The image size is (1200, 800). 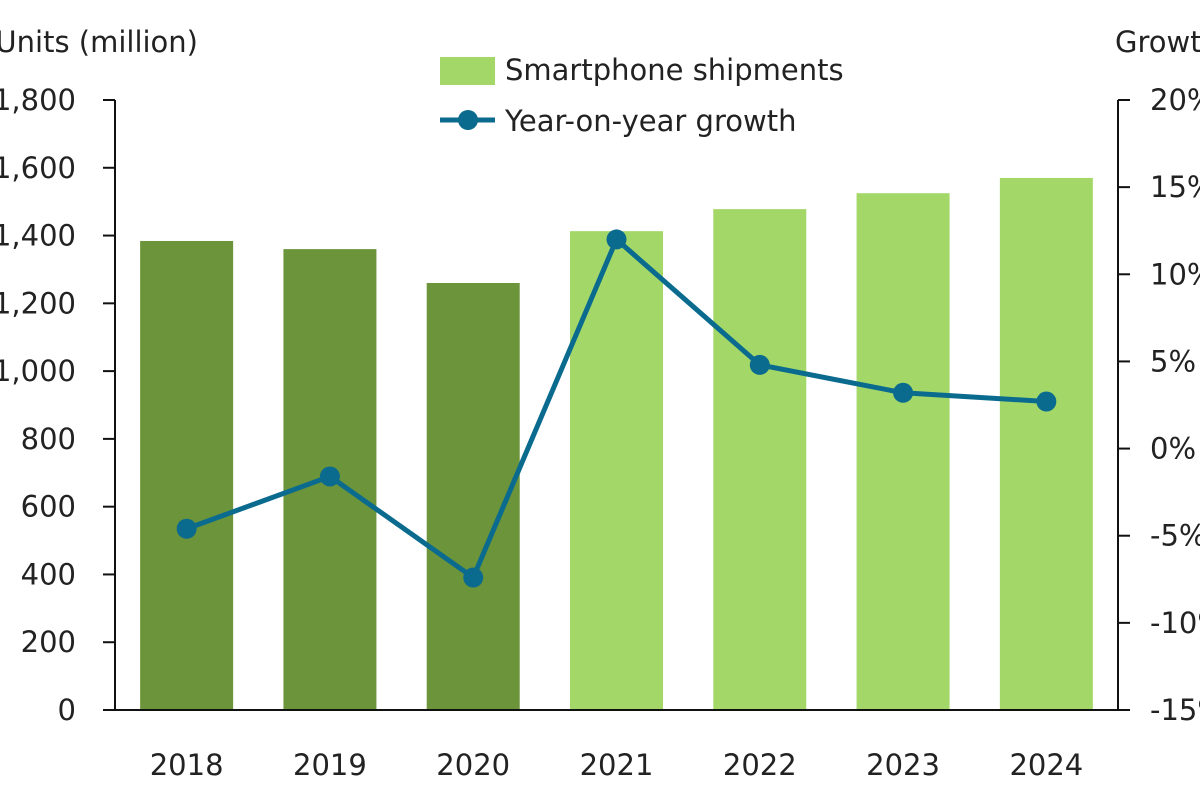 I want to click on y-tick-label: 1,800, so click(x=38, y=100).